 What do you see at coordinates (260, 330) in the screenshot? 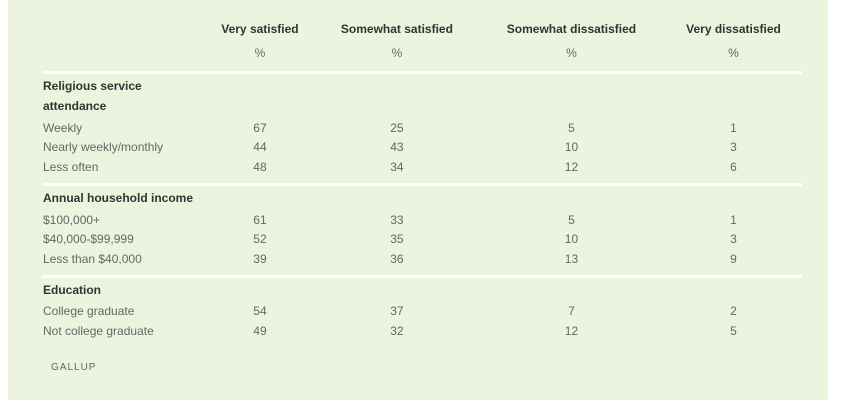
I see `cell-value: 49` at bounding box center [260, 330].